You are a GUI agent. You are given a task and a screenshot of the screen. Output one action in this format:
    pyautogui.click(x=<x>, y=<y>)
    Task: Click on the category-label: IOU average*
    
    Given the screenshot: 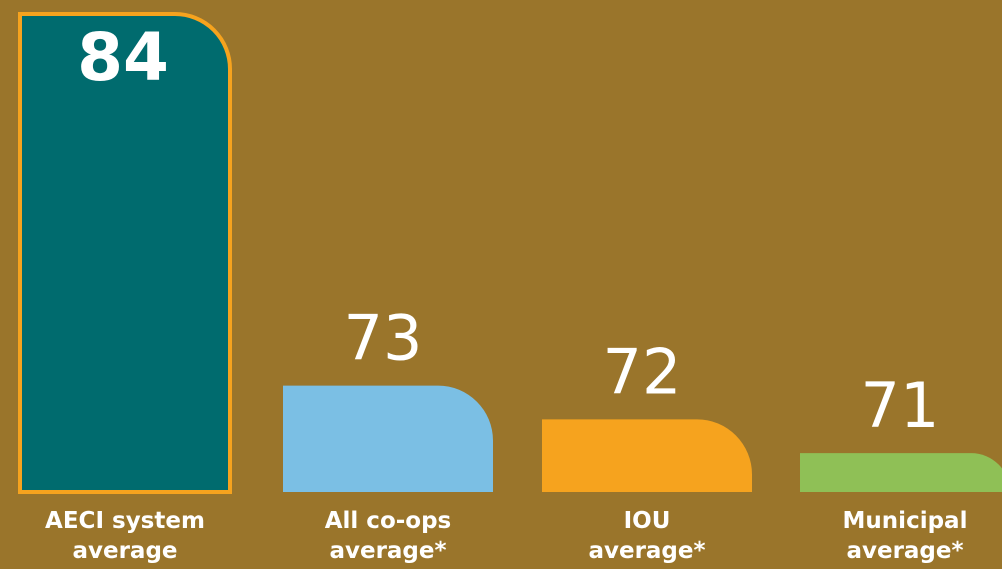 What is the action you would take?
    pyautogui.click(x=647, y=536)
    